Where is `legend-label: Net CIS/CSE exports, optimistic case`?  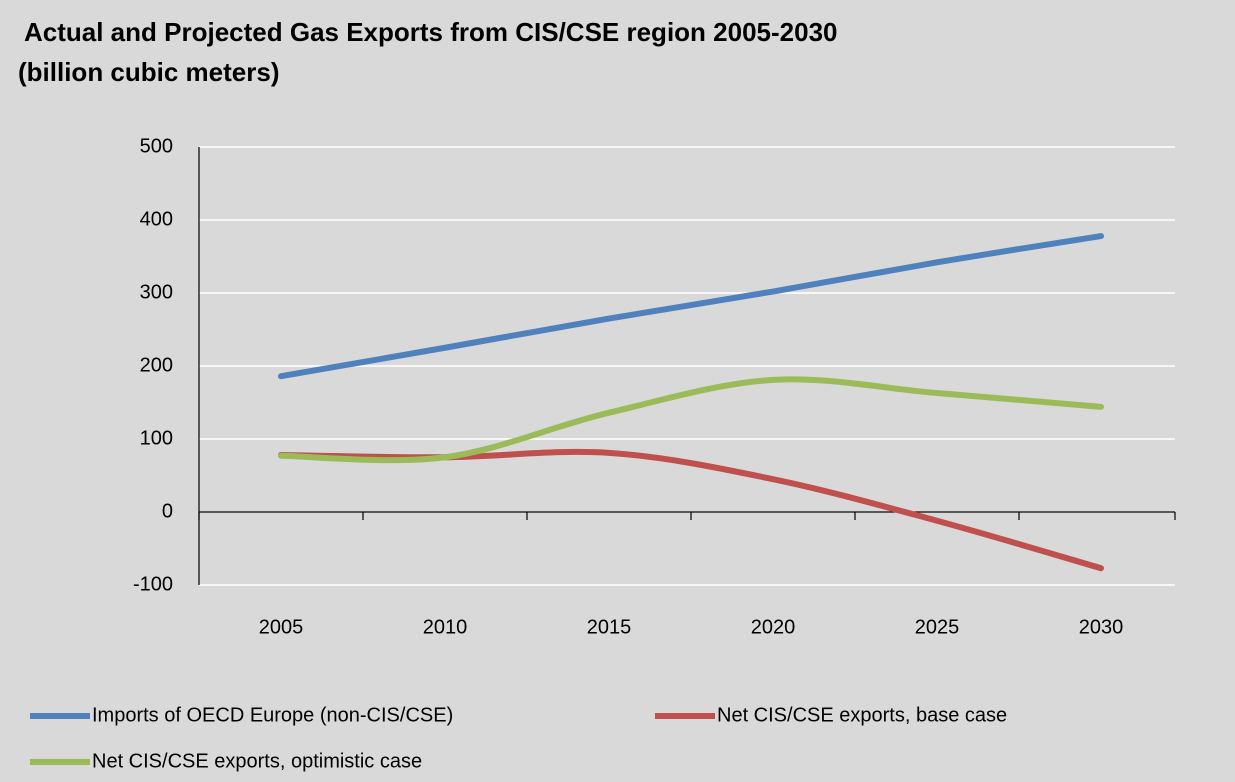
legend-label: Net CIS/CSE exports, optimistic case is located at coordinates (257, 761).